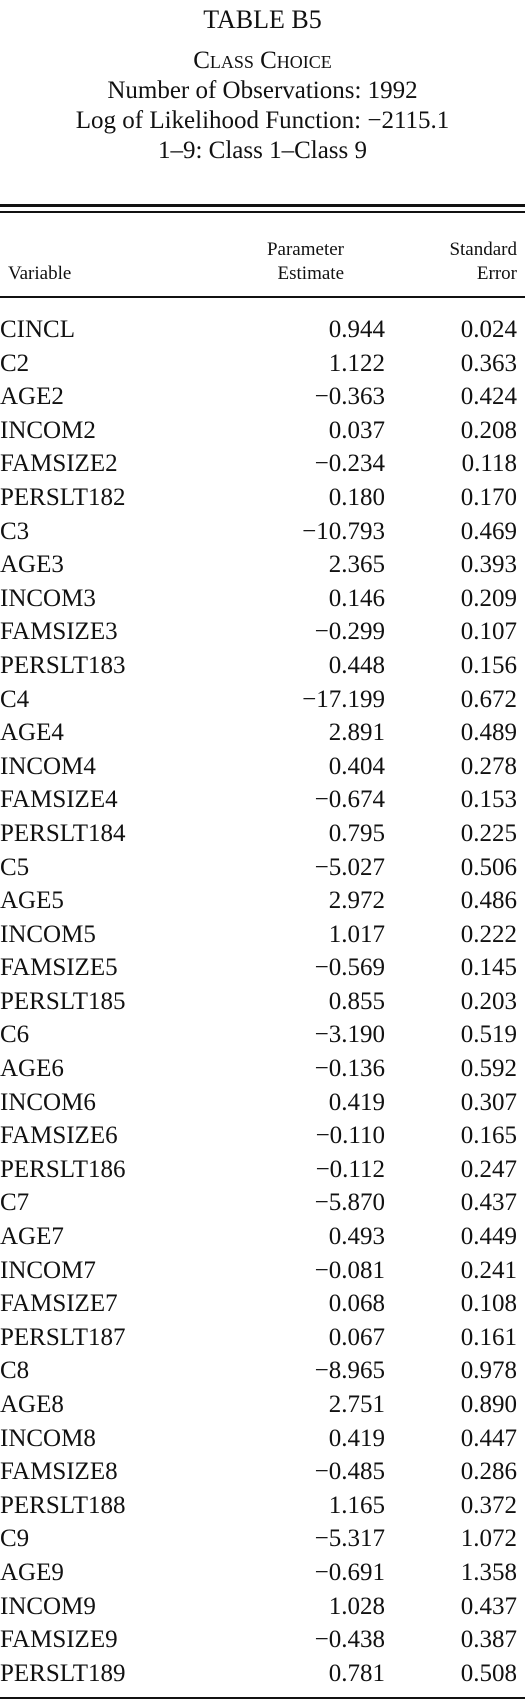 The image size is (525, 1707). What do you see at coordinates (488, 632) in the screenshot?
I see `standard-error-cell: 0.107` at bounding box center [488, 632].